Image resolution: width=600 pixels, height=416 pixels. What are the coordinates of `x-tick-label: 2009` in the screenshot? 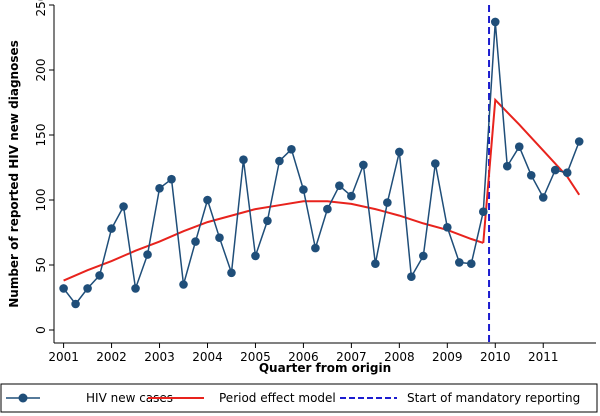 It's located at (447, 357).